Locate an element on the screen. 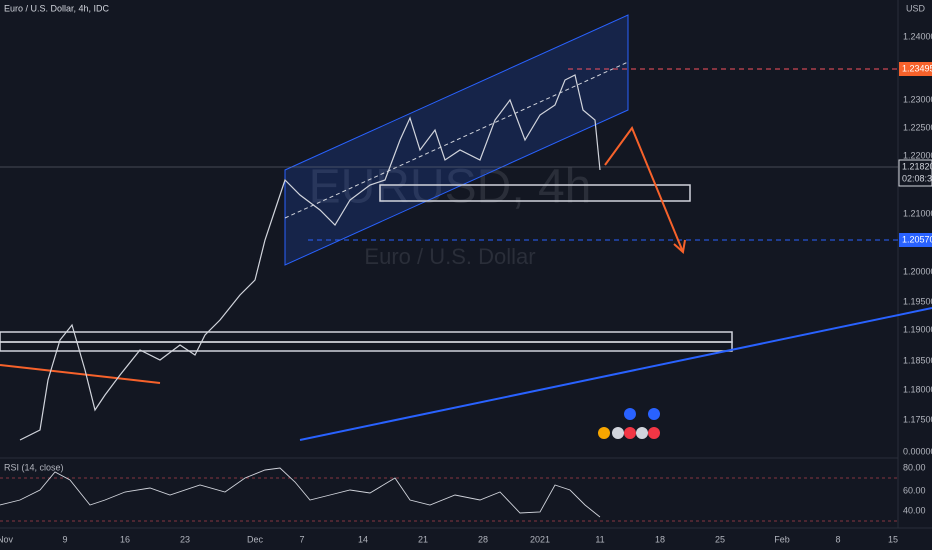 The height and width of the screenshot is (550, 932). time-label: 14 is located at coordinates (363, 539).